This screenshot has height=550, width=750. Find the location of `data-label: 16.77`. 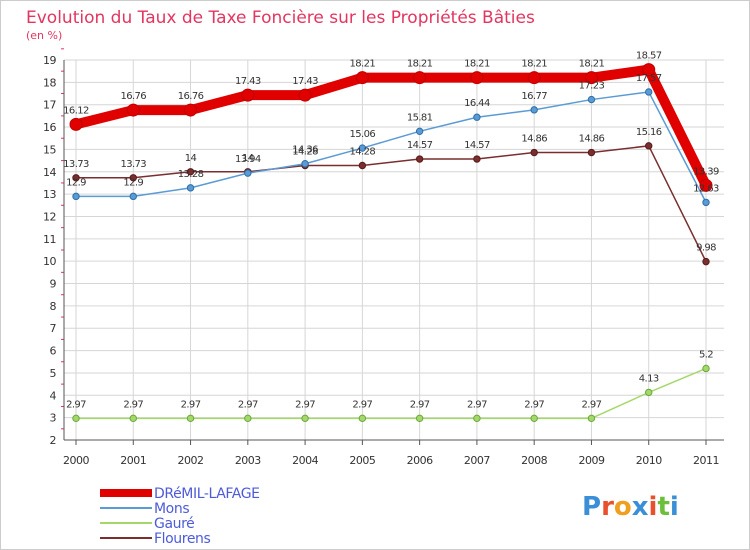

data-label: 16.77 is located at coordinates (534, 96).